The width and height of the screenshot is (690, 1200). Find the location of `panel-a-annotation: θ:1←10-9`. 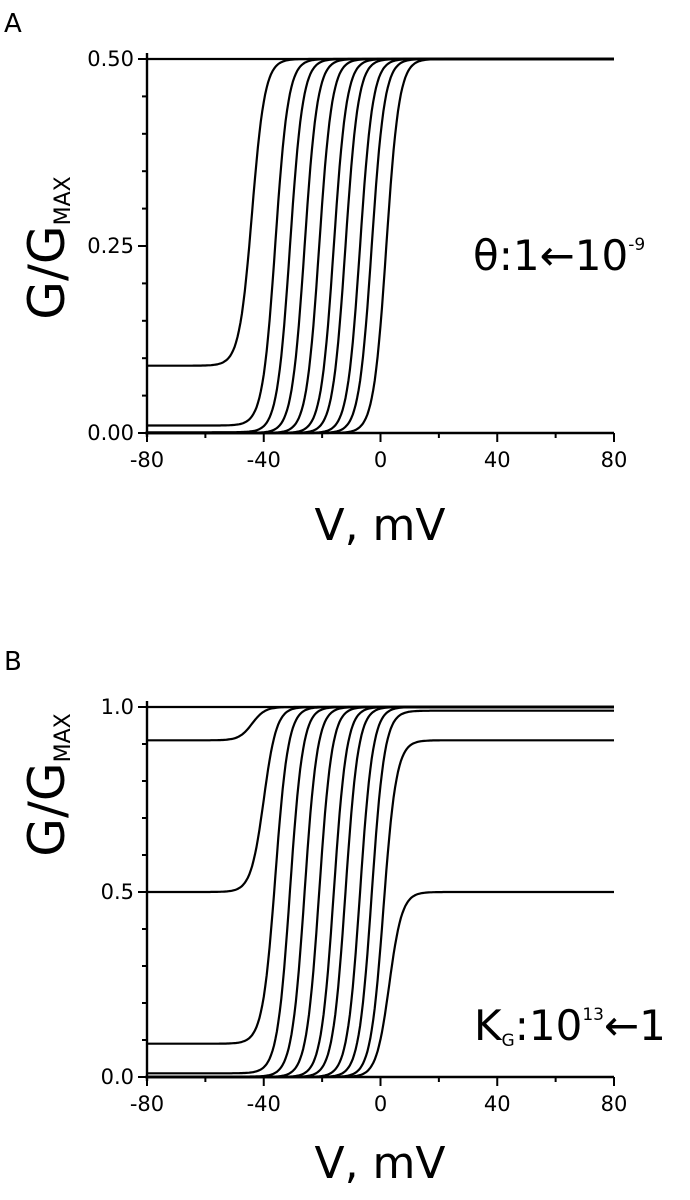

panel-a-annotation: θ:1←10-9 is located at coordinates (559, 255).